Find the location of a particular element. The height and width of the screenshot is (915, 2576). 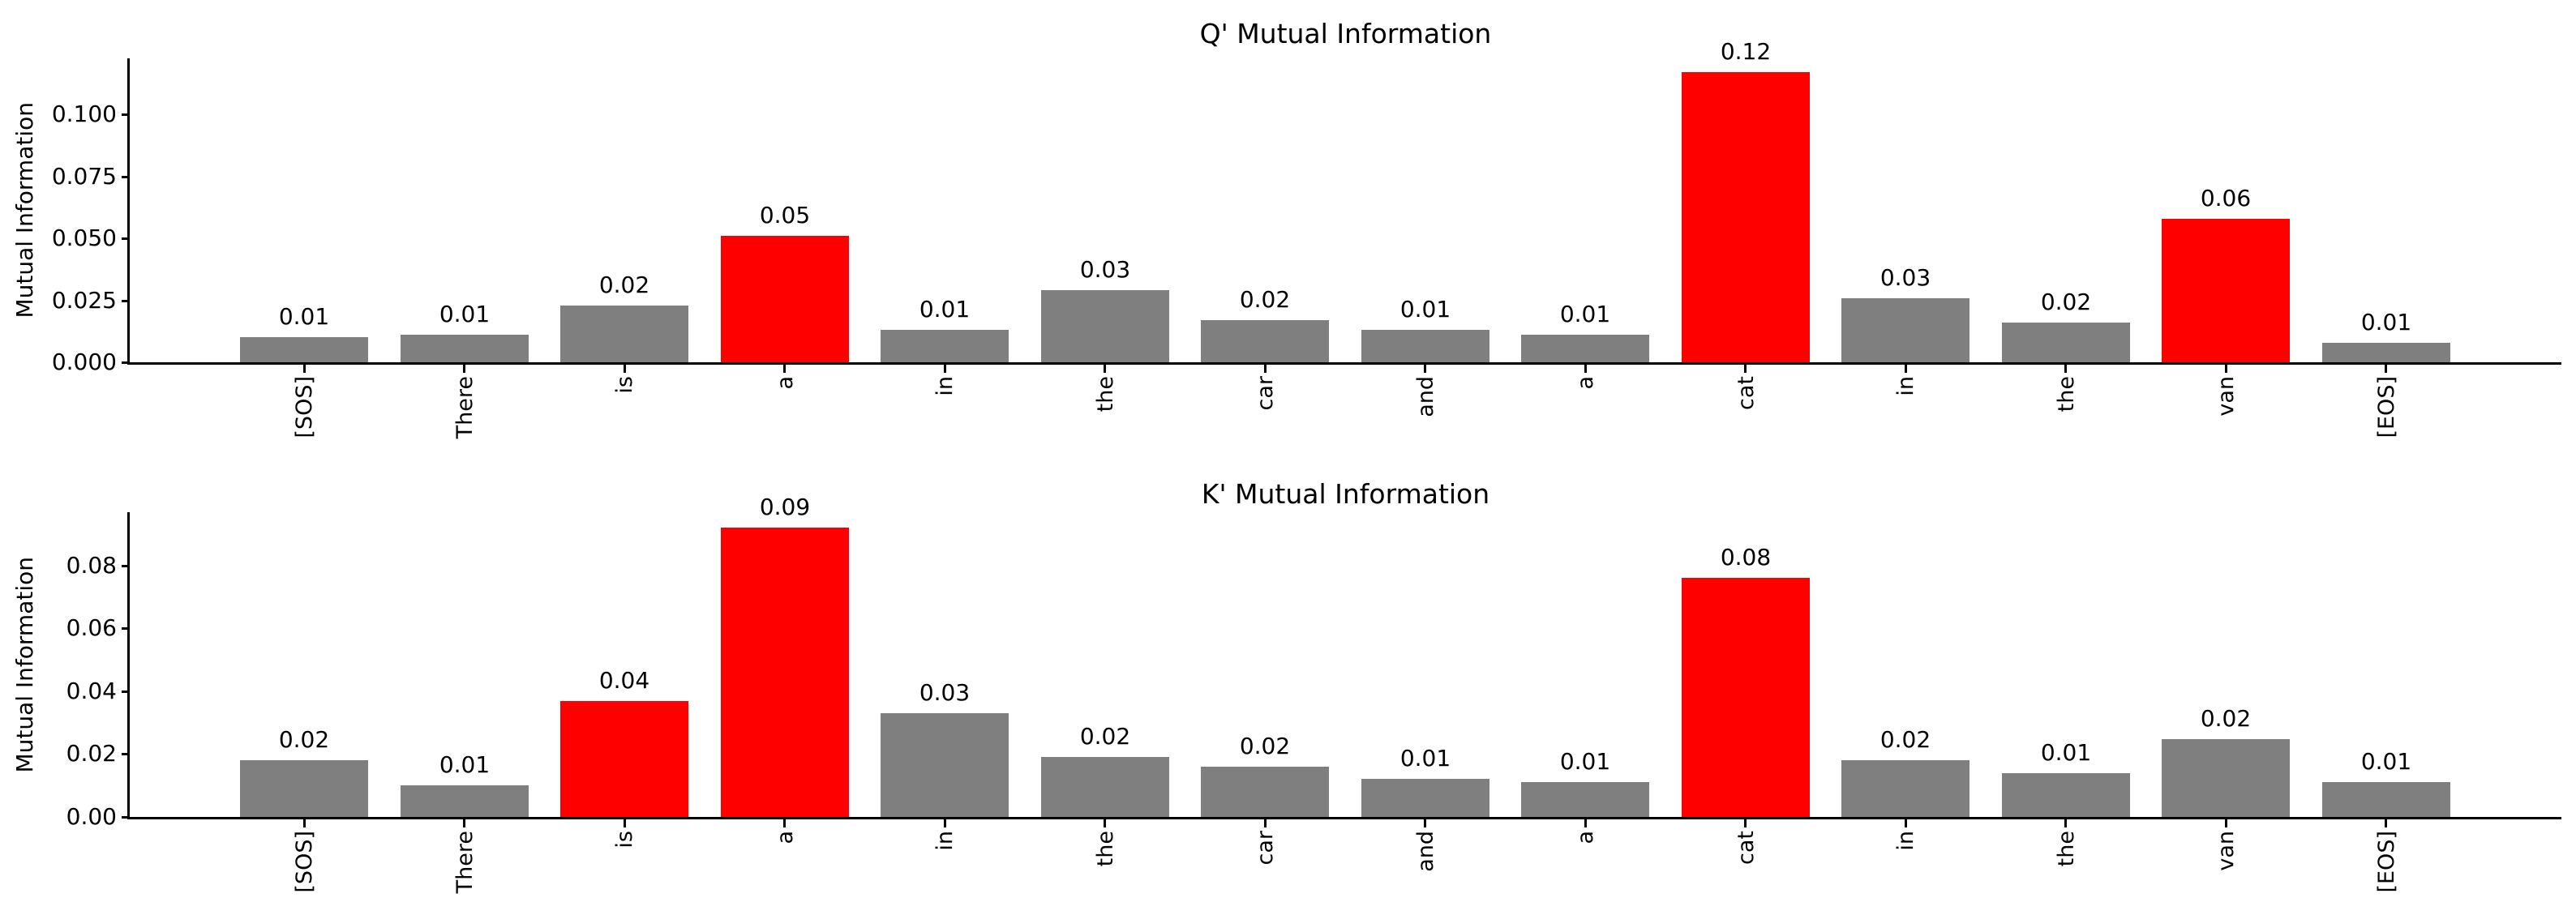

y-axis-label: Mutual Information is located at coordinates (24, 210).